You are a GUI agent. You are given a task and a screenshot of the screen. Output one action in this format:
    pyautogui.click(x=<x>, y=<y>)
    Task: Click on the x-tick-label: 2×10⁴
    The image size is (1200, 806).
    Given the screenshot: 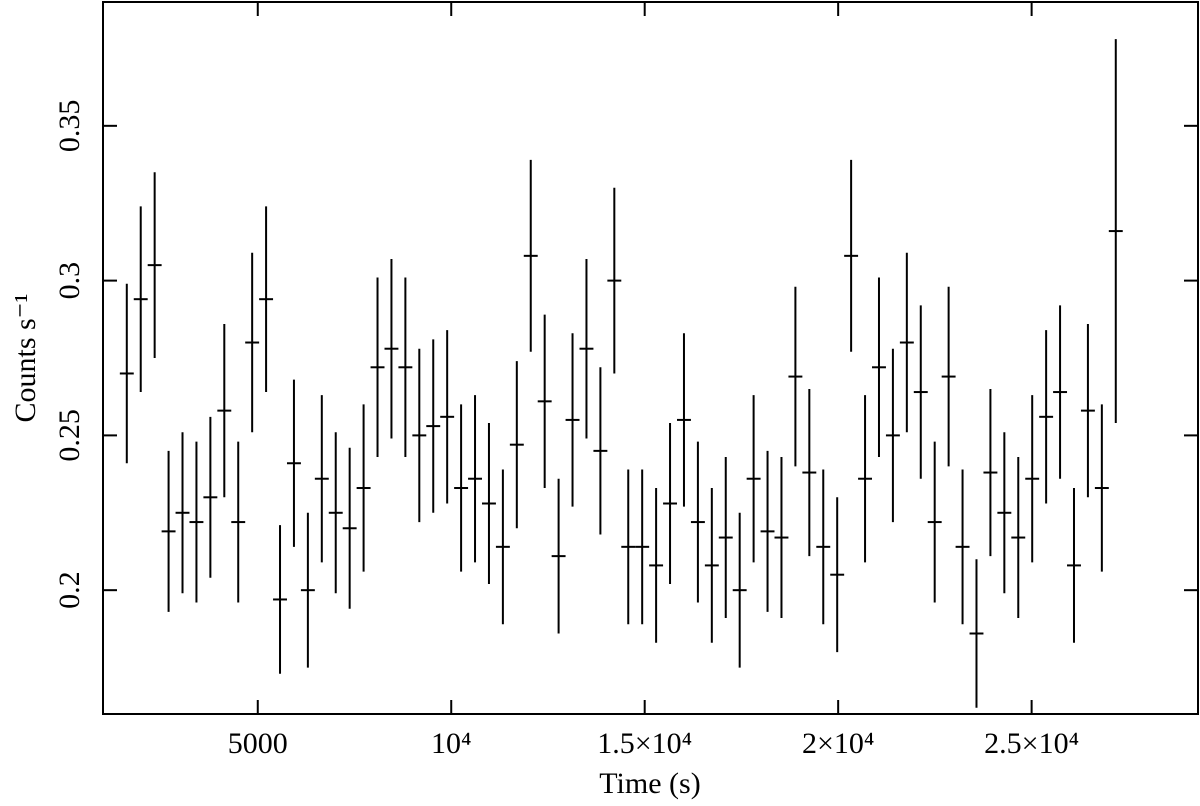 What is the action you would take?
    pyautogui.click(x=838, y=743)
    